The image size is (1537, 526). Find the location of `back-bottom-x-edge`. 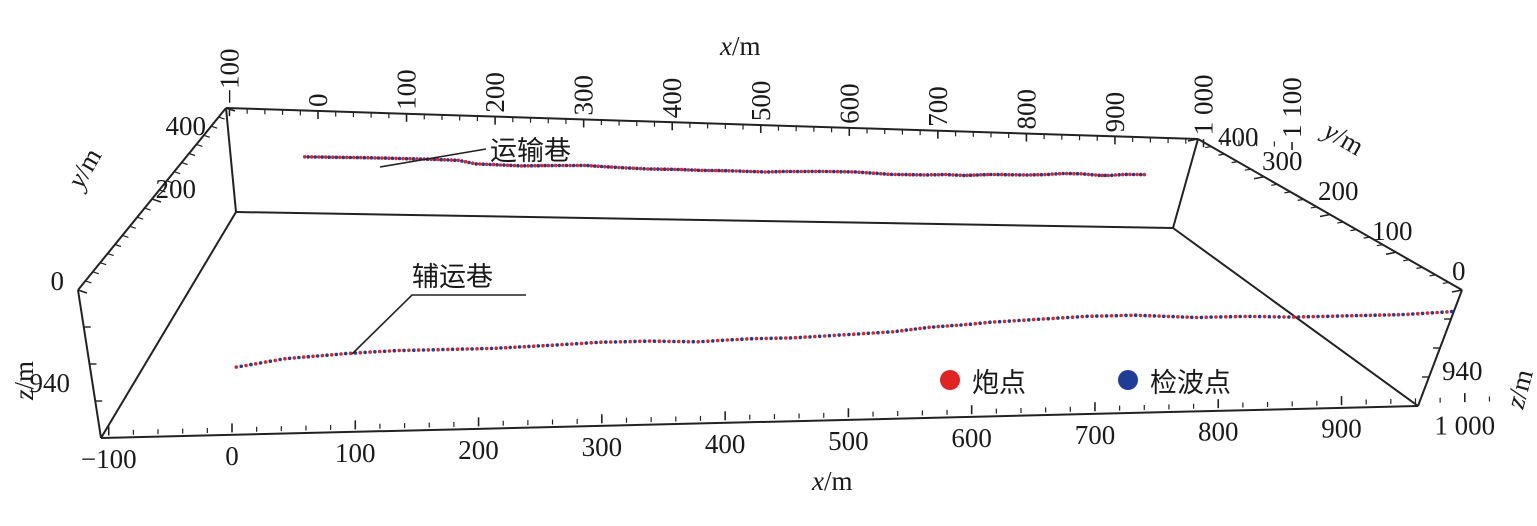

back-bottom-x-edge is located at coordinates (704, 220).